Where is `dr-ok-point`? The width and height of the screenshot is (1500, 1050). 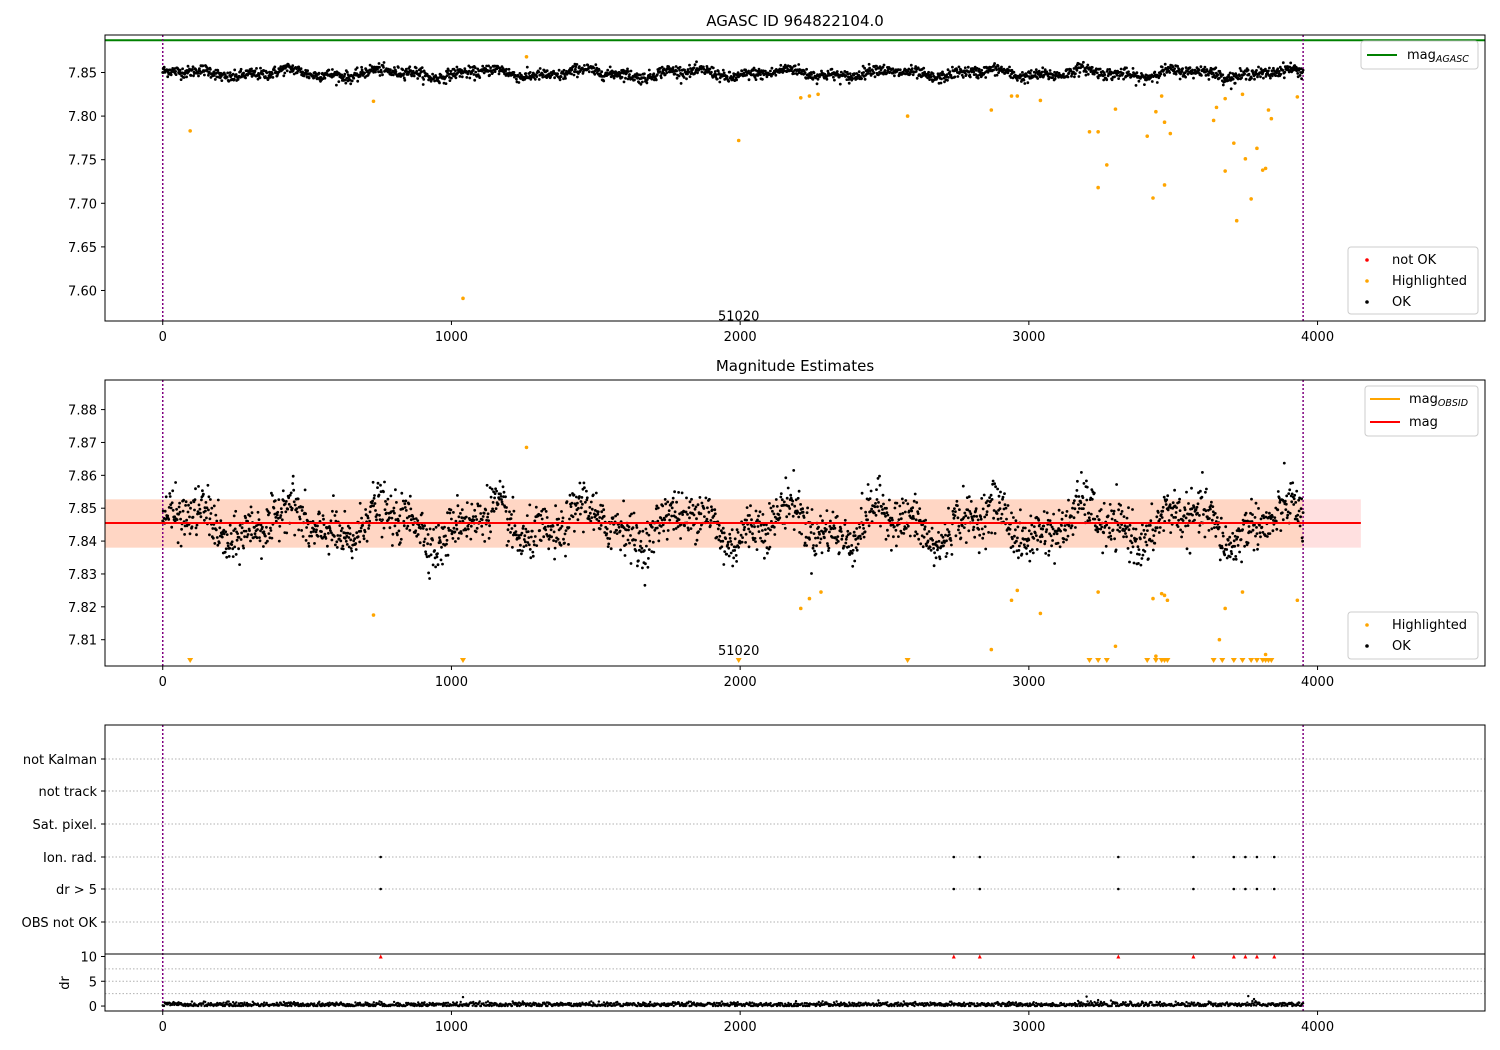 dr-ok-point is located at coordinates (164, 1006).